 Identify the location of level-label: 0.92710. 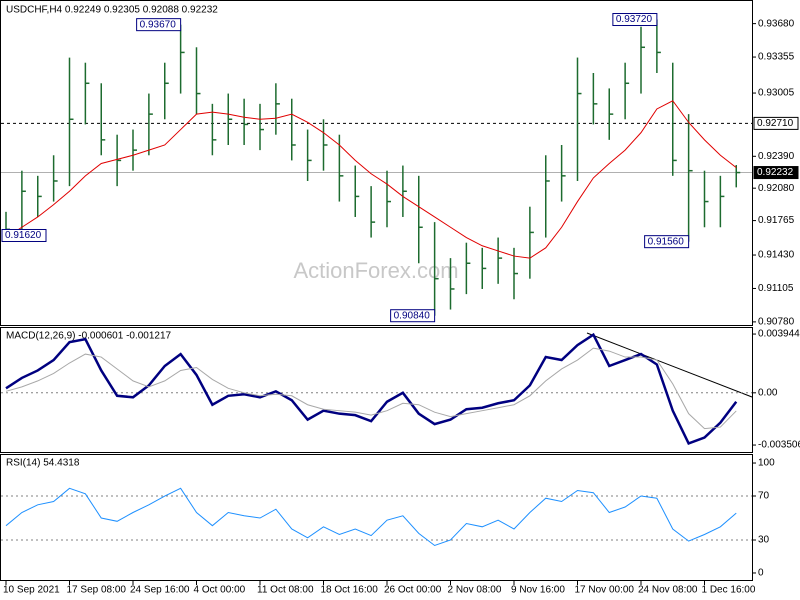
(775, 123).